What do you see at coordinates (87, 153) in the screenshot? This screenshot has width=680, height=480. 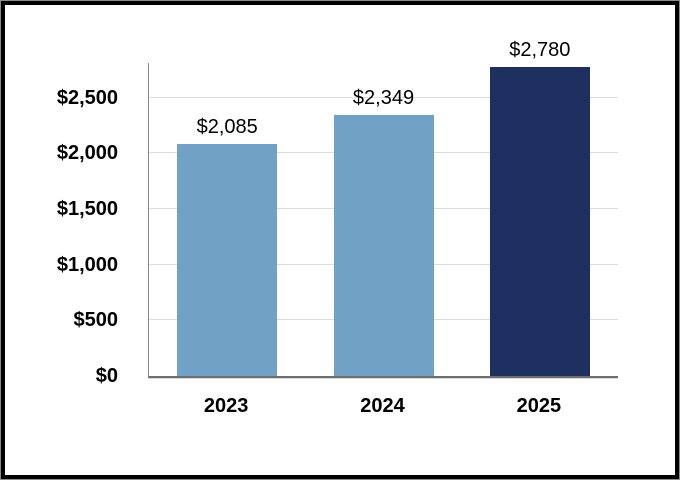 I see `y-axis-label: $2,000` at bounding box center [87, 153].